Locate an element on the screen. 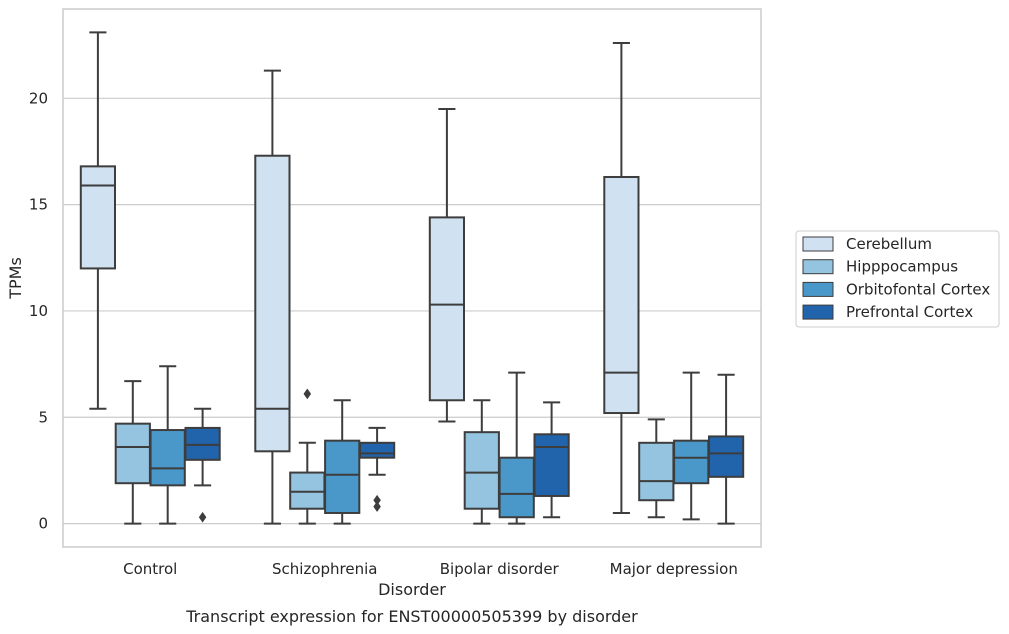 This screenshot has height=634, width=1009. legend-label: Prefrontal Cortex is located at coordinates (909, 312).